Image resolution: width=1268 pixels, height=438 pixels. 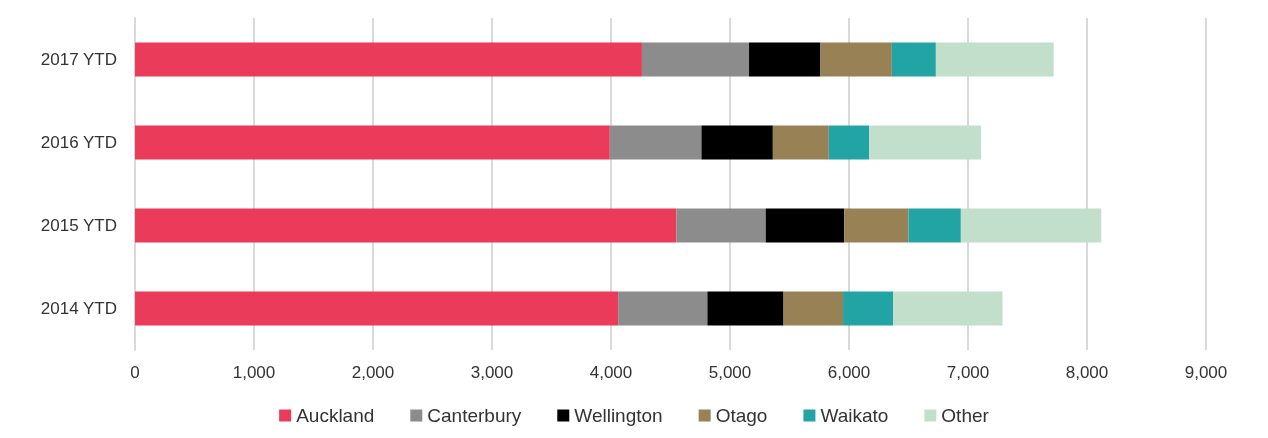 What do you see at coordinates (730, 372) in the screenshot?
I see `x-tick-label: 5,000` at bounding box center [730, 372].